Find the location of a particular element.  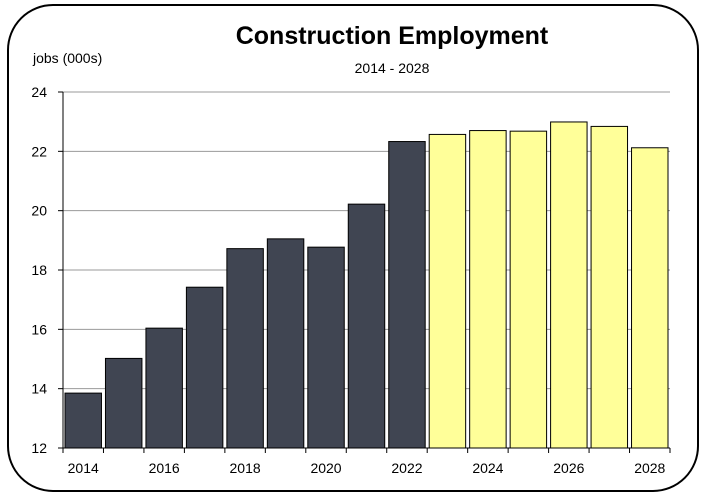

bar-2014 is located at coordinates (83, 420).